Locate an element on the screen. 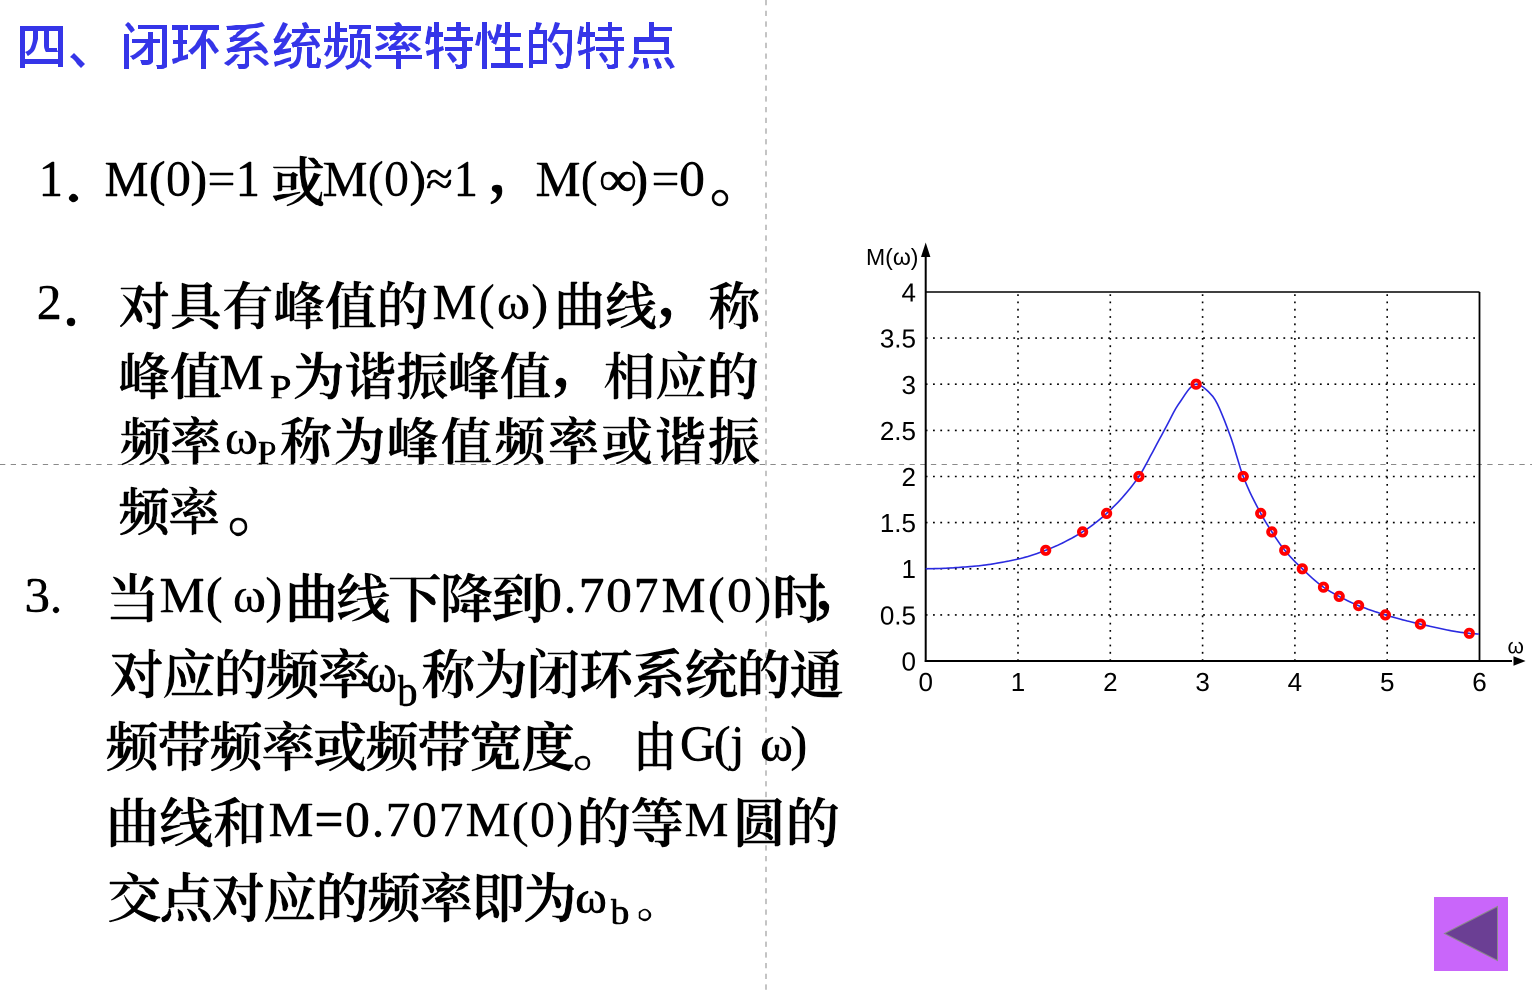  svg-text: 2.5 is located at coordinates (898, 431).